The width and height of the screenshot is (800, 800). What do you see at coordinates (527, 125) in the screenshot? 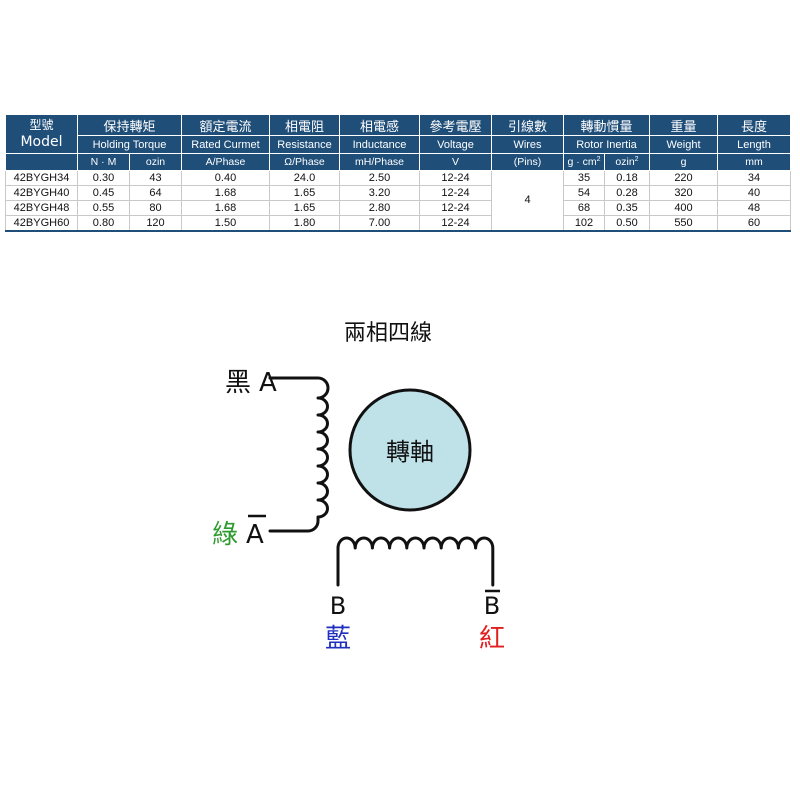
I see `col-header-zh: 引線數` at bounding box center [527, 125].